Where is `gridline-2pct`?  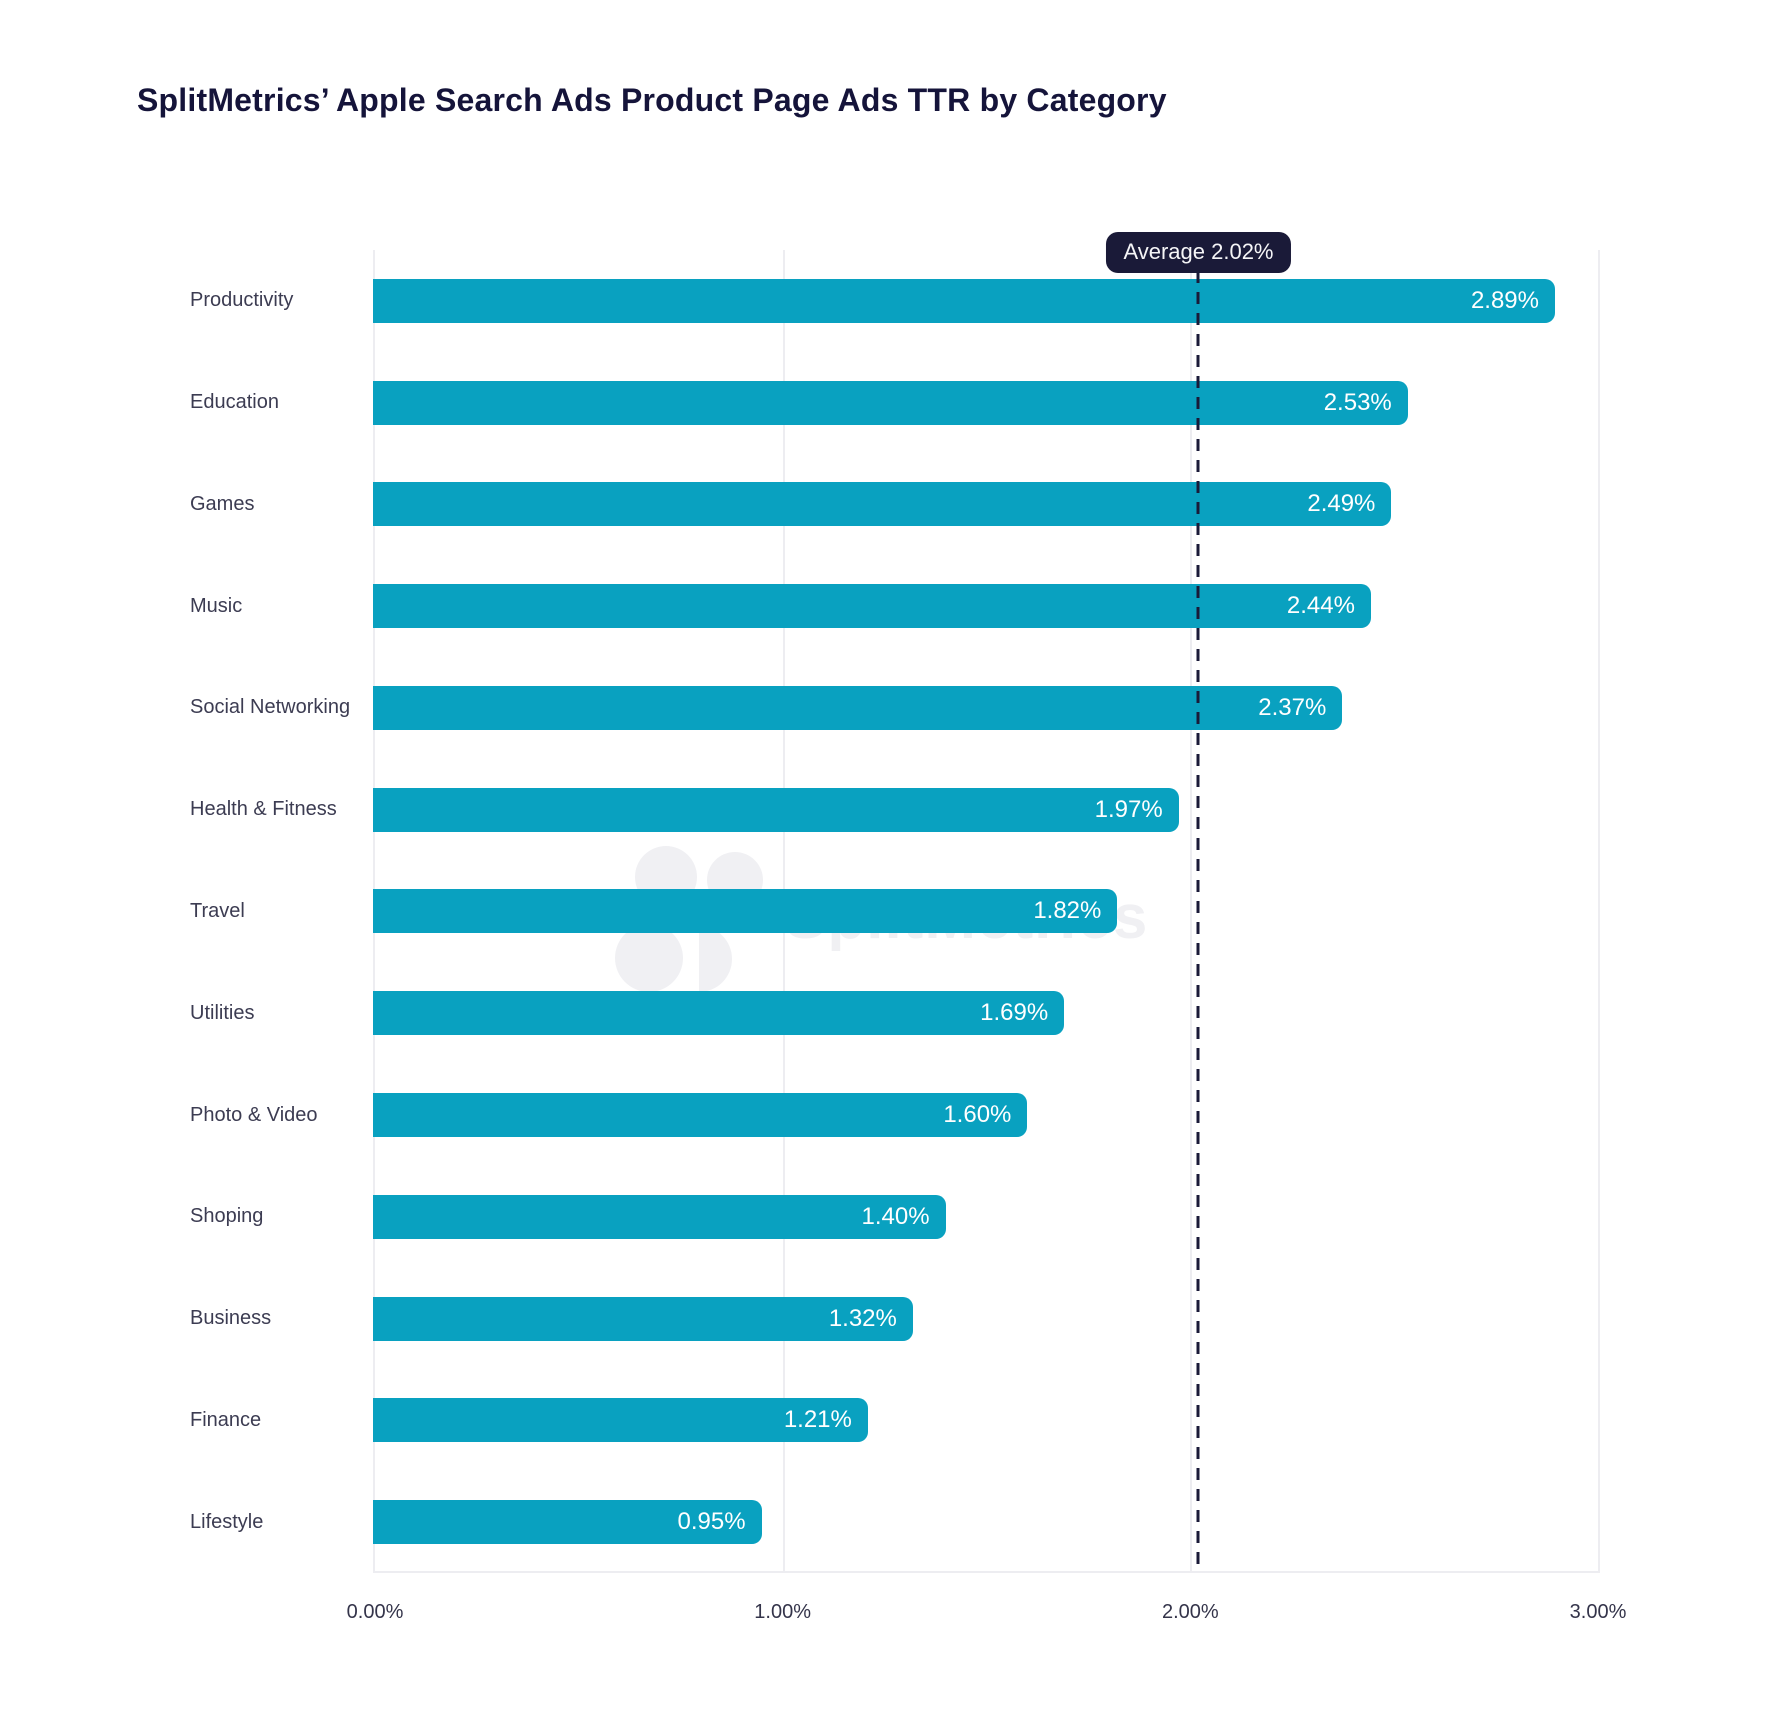
gridline-2pct is located at coordinates (1191, 910).